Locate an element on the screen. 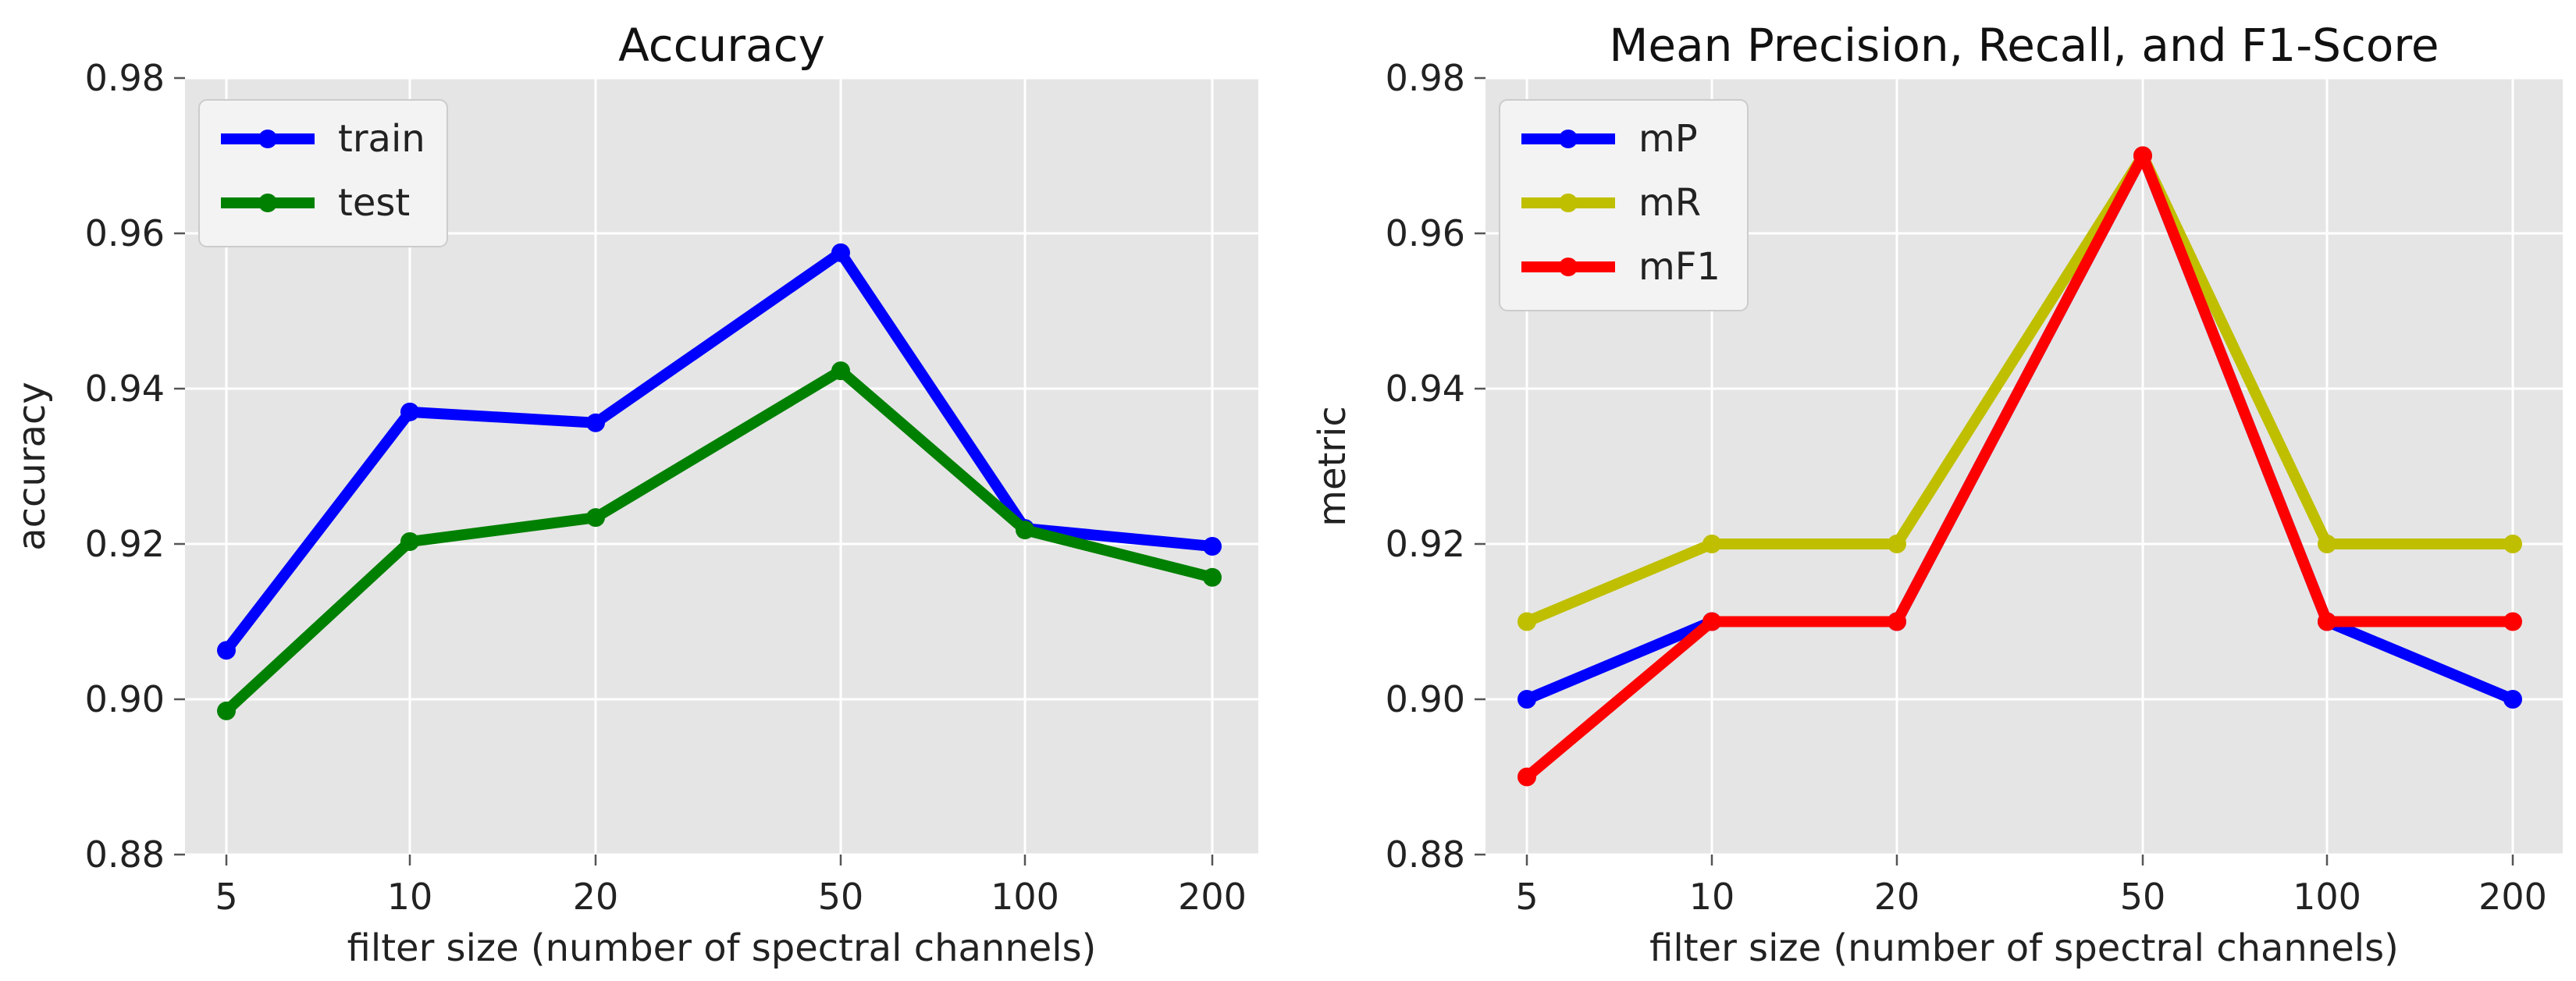 The image size is (2576, 981). legend-label-mF1: mF1 is located at coordinates (1679, 267).